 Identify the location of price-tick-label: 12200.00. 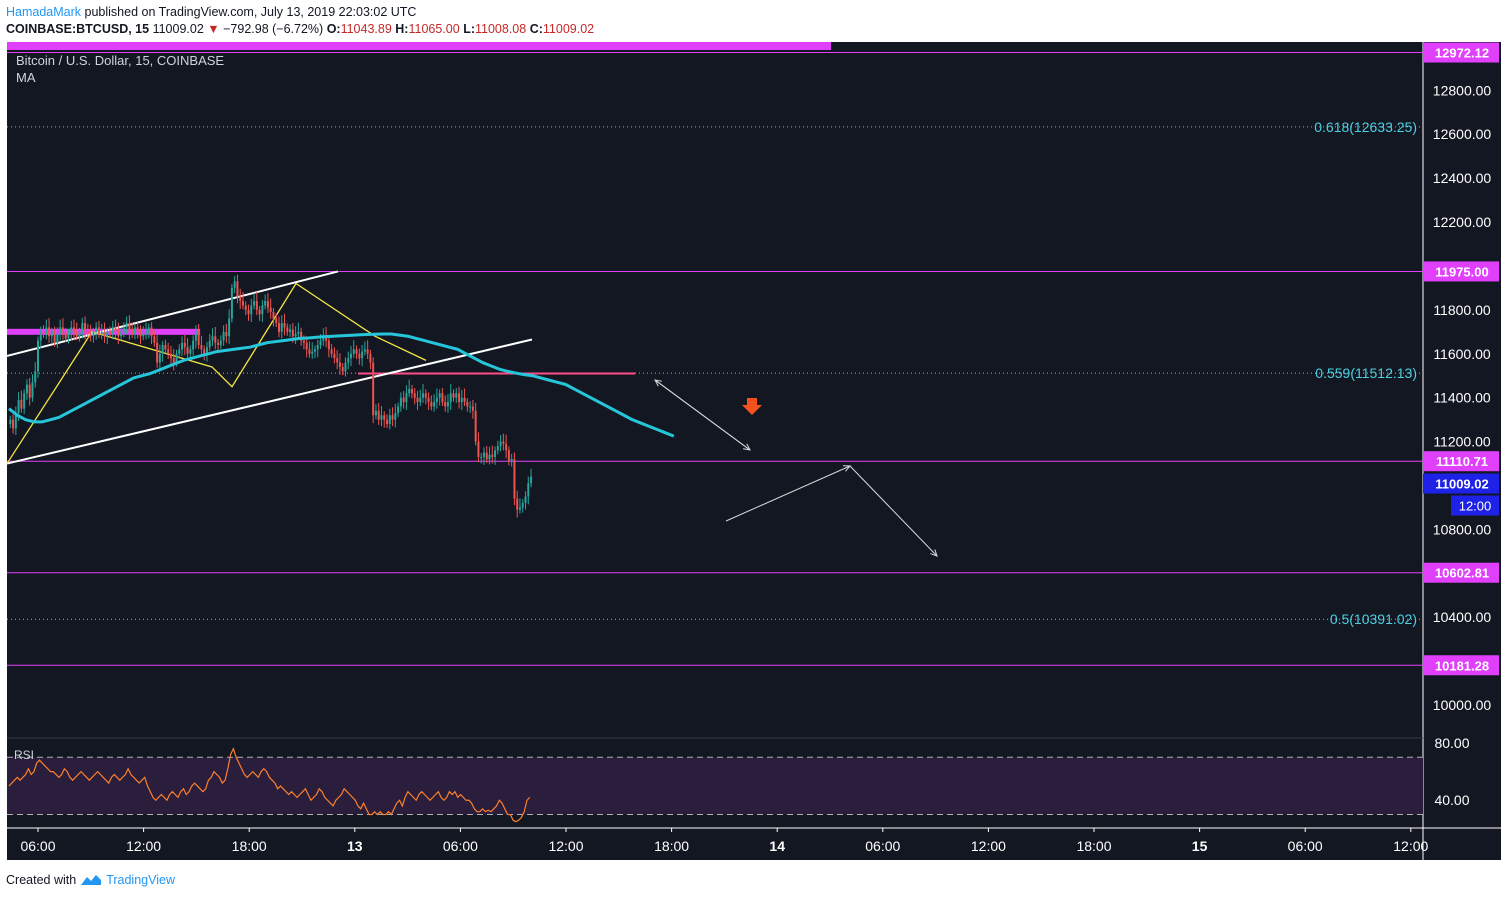
(1462, 222).